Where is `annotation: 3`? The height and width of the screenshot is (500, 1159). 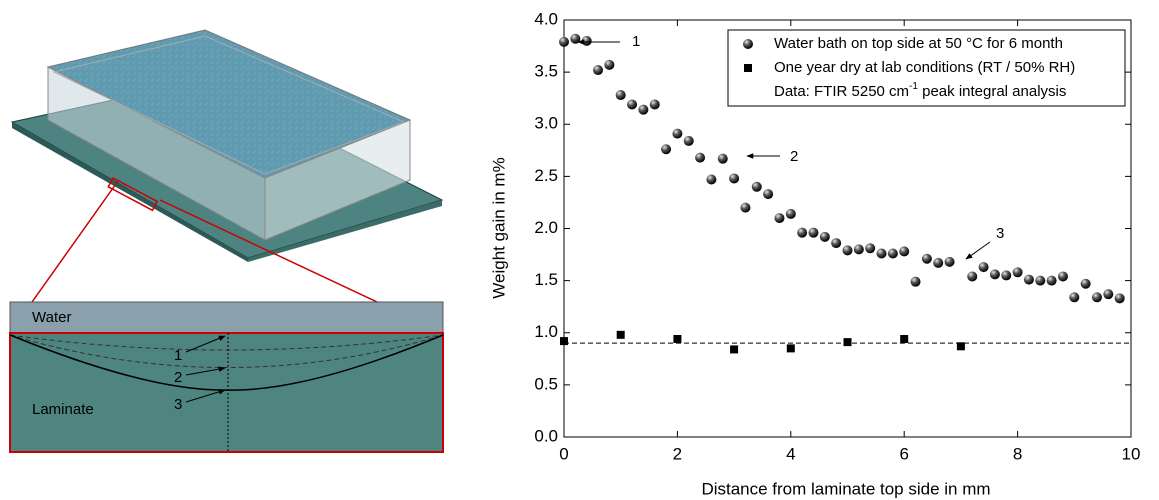 annotation: 3 is located at coordinates (1000, 233).